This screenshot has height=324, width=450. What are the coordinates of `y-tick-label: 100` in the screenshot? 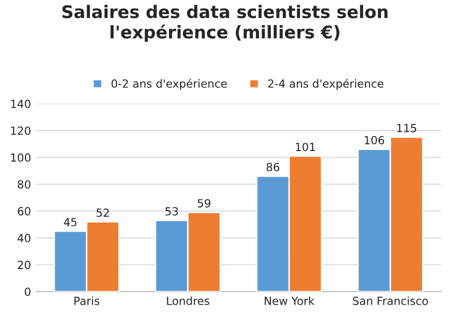 It's located at (20, 157).